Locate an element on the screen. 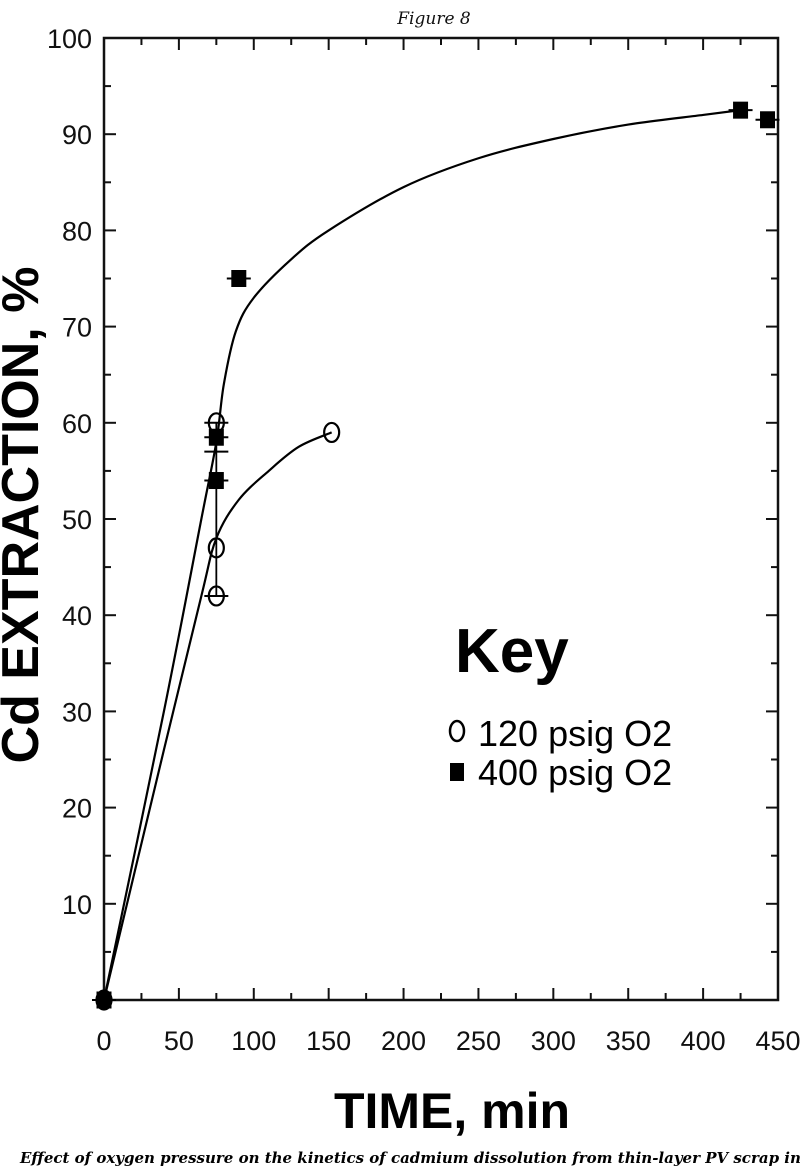 Image resolution: width=800 pixels, height=1170 pixels. legend-entry-120psig: 120 psig O2 is located at coordinates (575, 733).